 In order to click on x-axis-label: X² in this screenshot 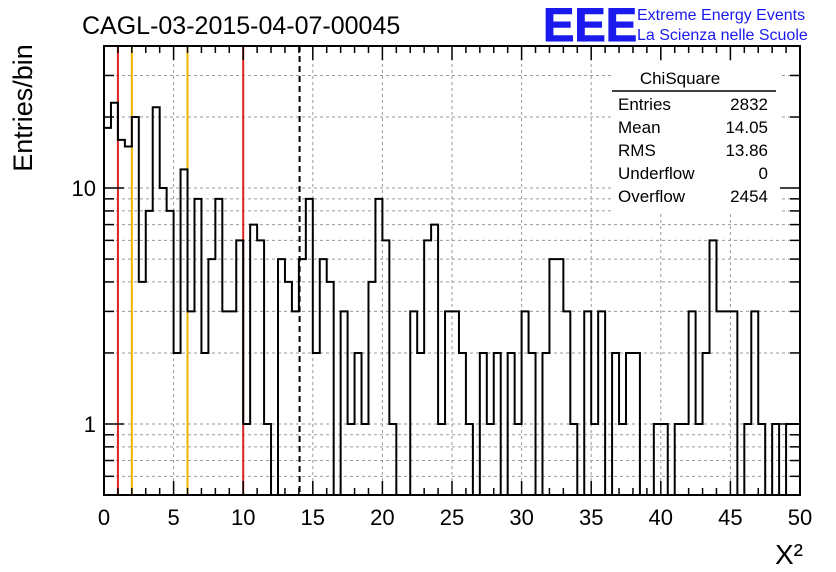, I will do `click(789, 554)`.